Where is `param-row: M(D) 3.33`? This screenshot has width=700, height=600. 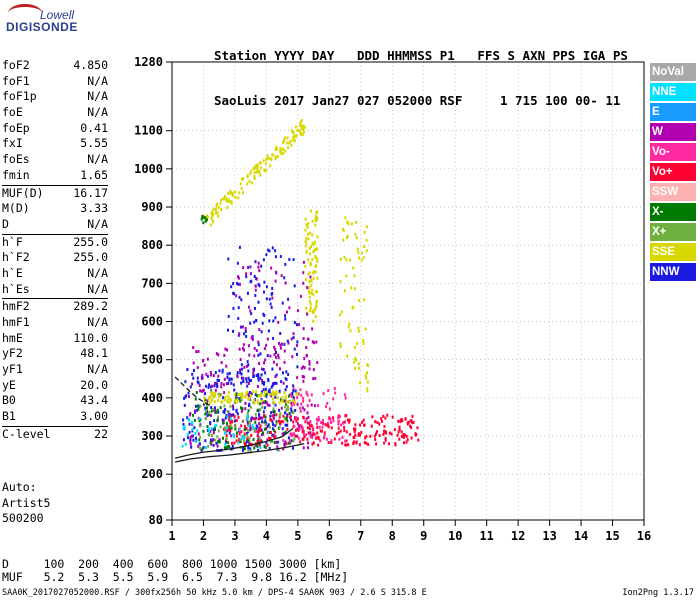 param-row: M(D) 3.33 is located at coordinates (55, 209).